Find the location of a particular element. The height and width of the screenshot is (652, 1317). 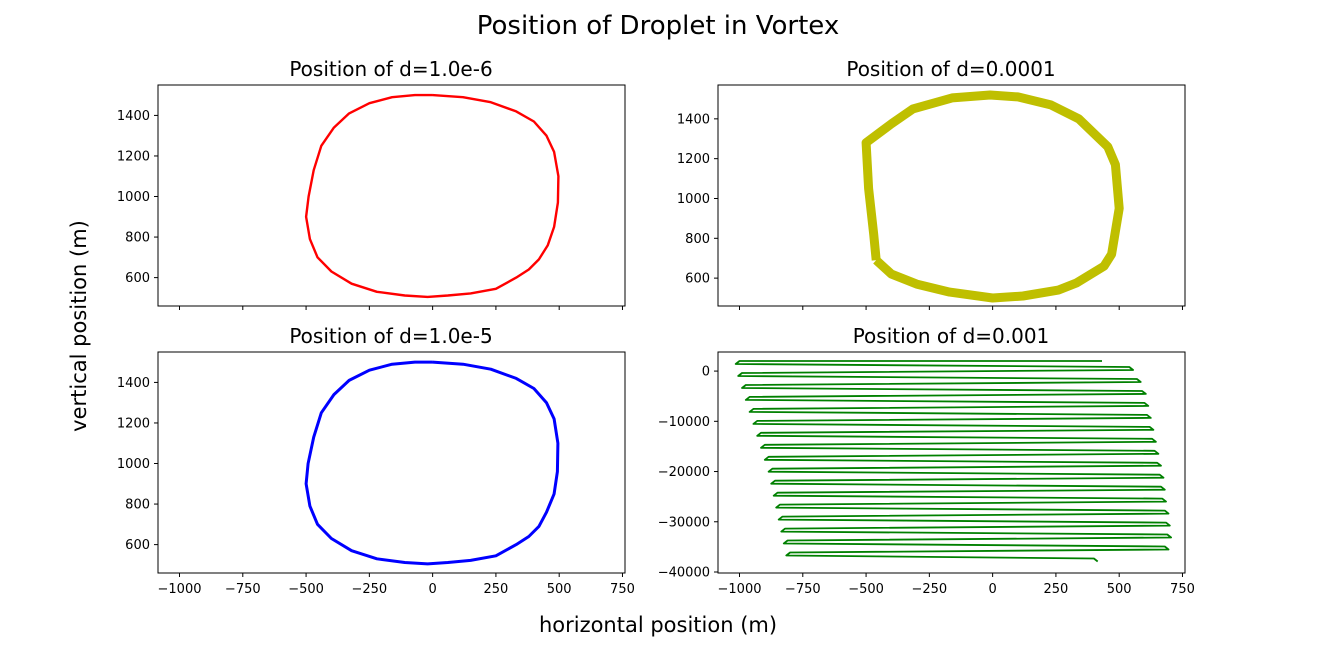

subplot-title: Position of d=1.0e-6 is located at coordinates (390, 69).